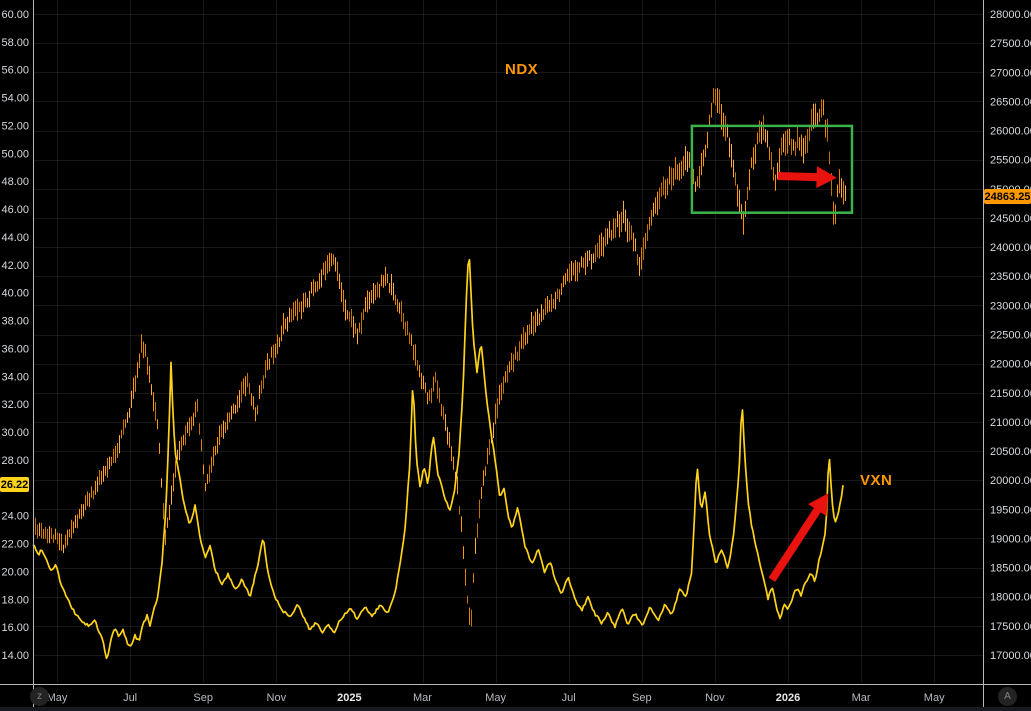  I want to click on right-axis-tick: 19000.00, so click(1010, 540).